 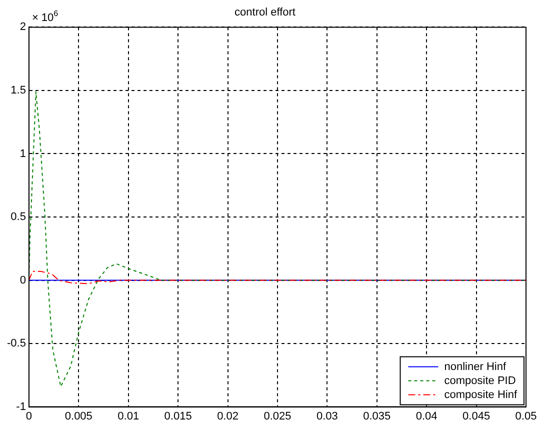 What do you see at coordinates (480, 380) in the screenshot?
I see `legend-label: composite PID` at bounding box center [480, 380].